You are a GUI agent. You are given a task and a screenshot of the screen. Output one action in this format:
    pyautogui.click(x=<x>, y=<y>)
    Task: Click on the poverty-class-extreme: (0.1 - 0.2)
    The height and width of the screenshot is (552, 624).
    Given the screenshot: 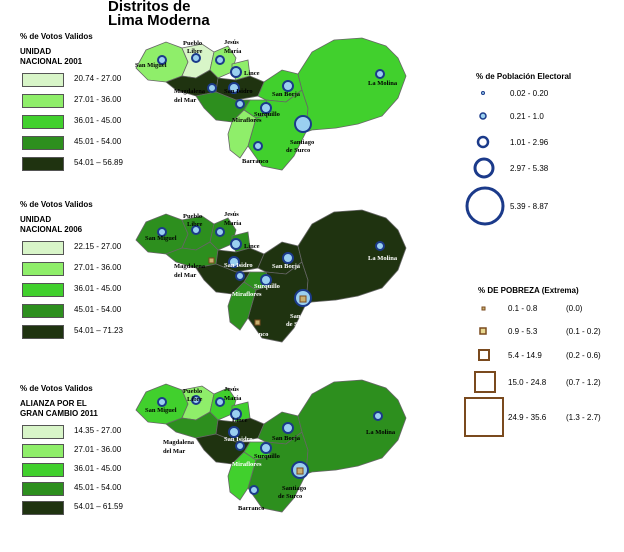 What is the action you would take?
    pyautogui.click(x=583, y=331)
    